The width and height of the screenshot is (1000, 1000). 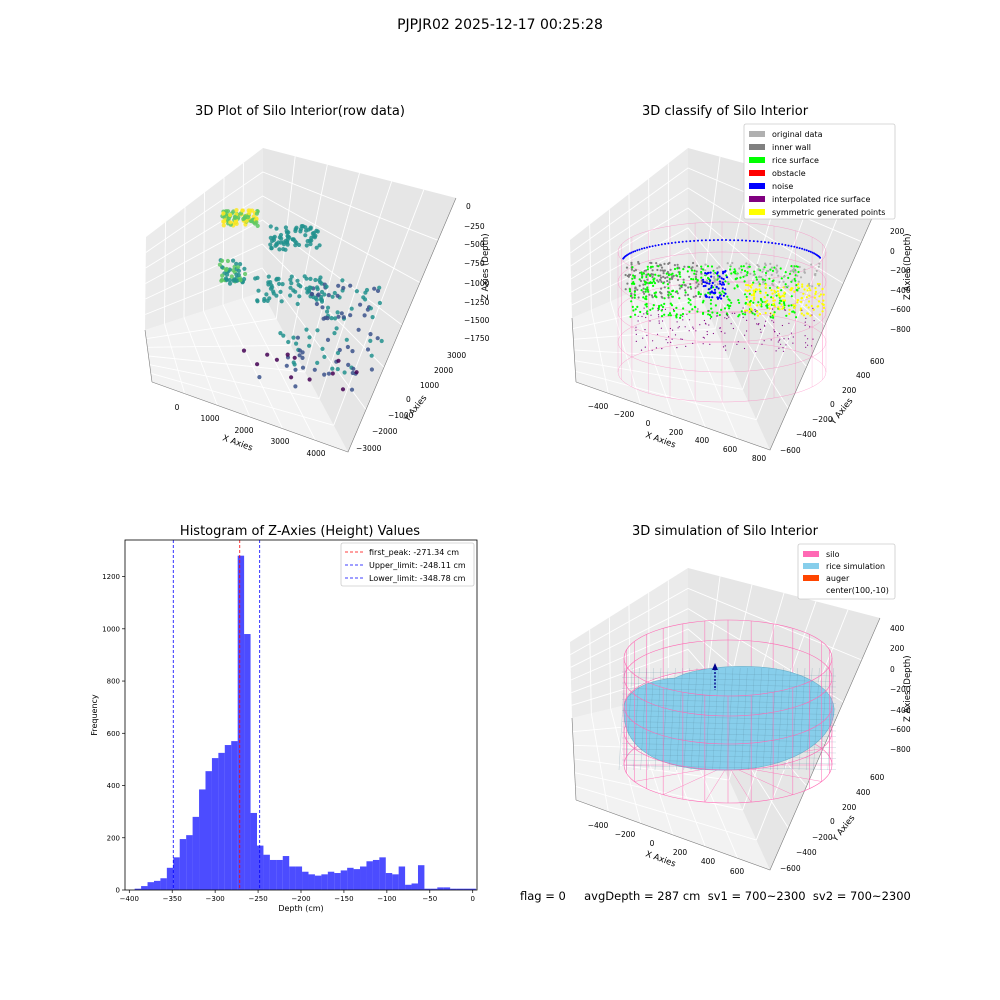 What do you see at coordinates (113, 734) in the screenshot?
I see `y-tick-label: 600` at bounding box center [113, 734].